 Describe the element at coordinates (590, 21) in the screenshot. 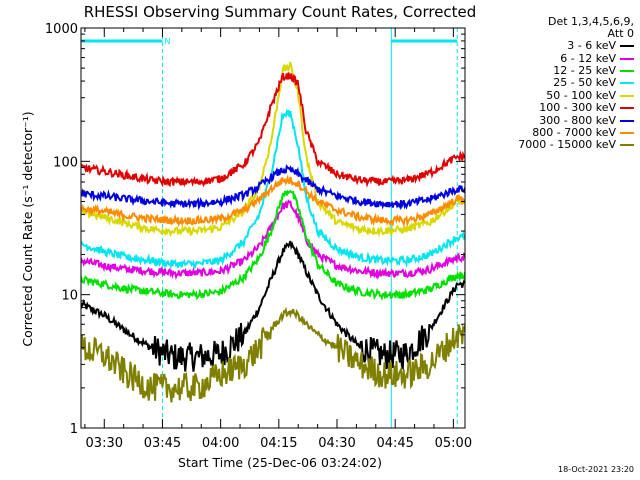

I see `legend-header-detectors: Det 1,3,4,5,6,9,` at that location.